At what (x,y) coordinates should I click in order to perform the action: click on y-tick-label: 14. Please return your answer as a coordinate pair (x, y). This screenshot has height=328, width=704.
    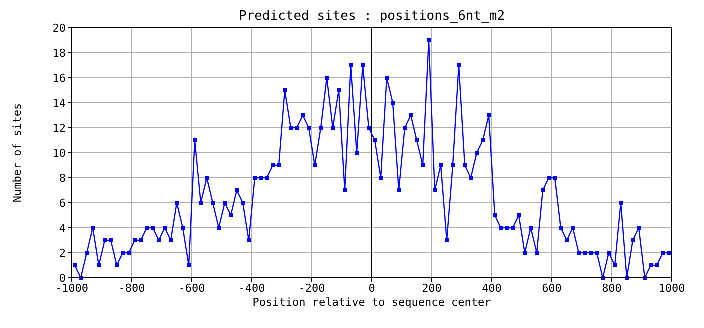
    Looking at the image, I should click on (59, 103).